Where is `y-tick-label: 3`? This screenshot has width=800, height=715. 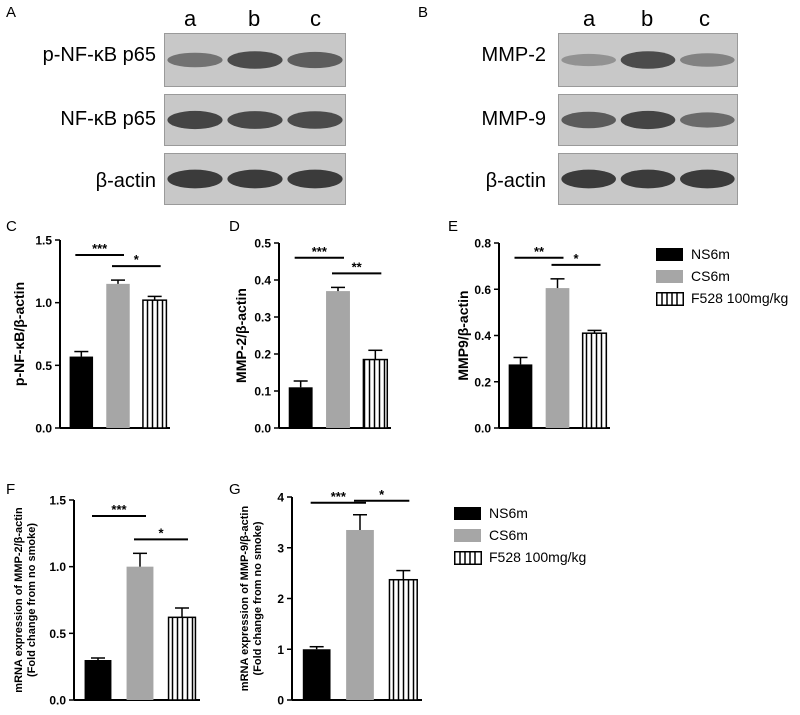
y-tick-label: 3 is located at coordinates (280, 548).